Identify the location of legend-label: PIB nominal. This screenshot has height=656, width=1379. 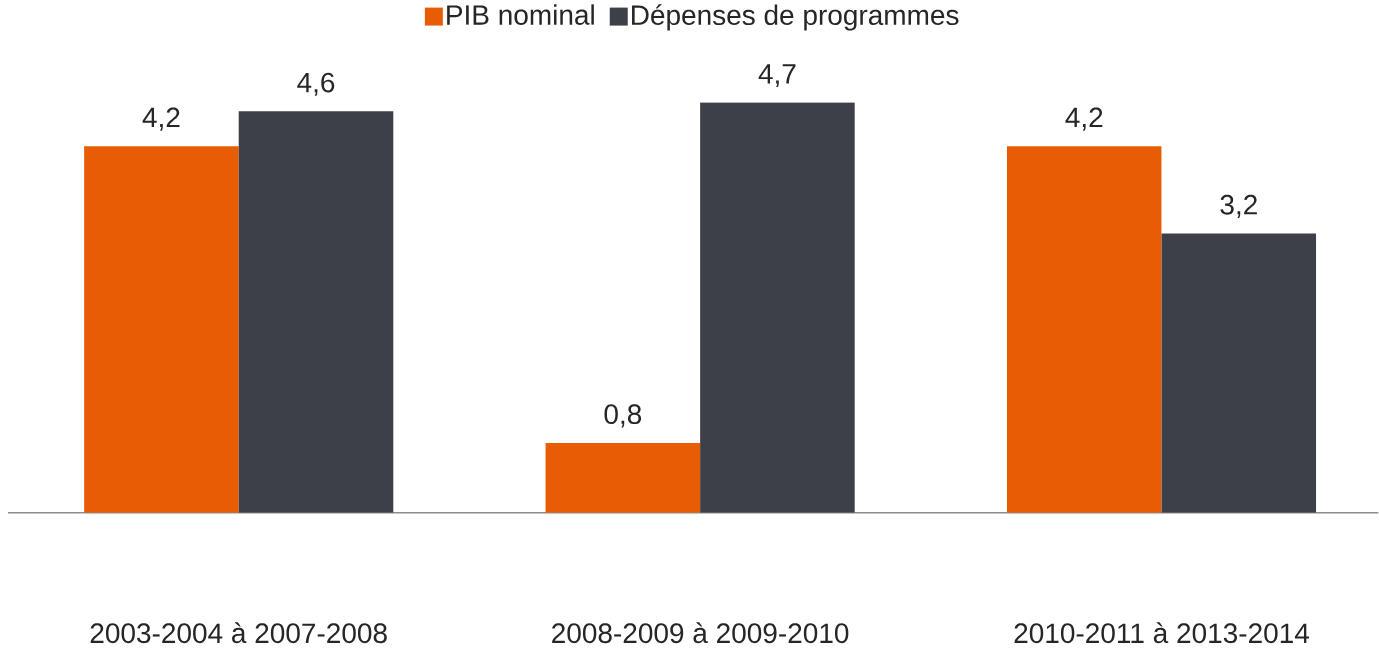
(520, 15).